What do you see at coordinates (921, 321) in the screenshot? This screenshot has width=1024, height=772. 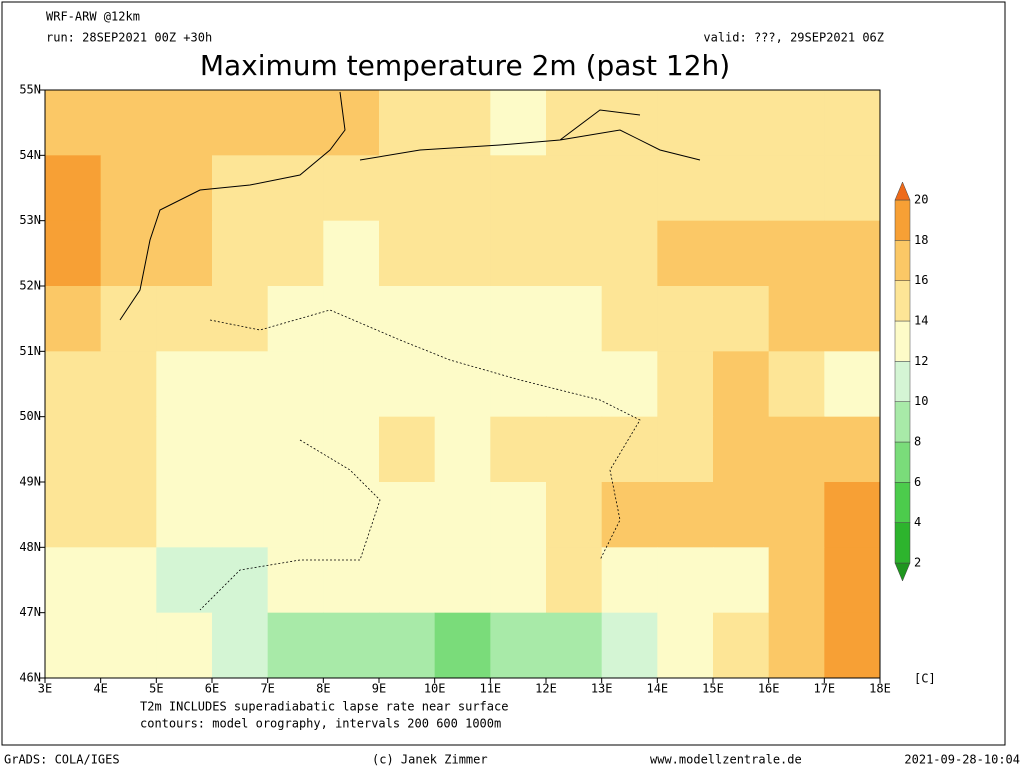 I see `colorbar-label: 14` at bounding box center [921, 321].